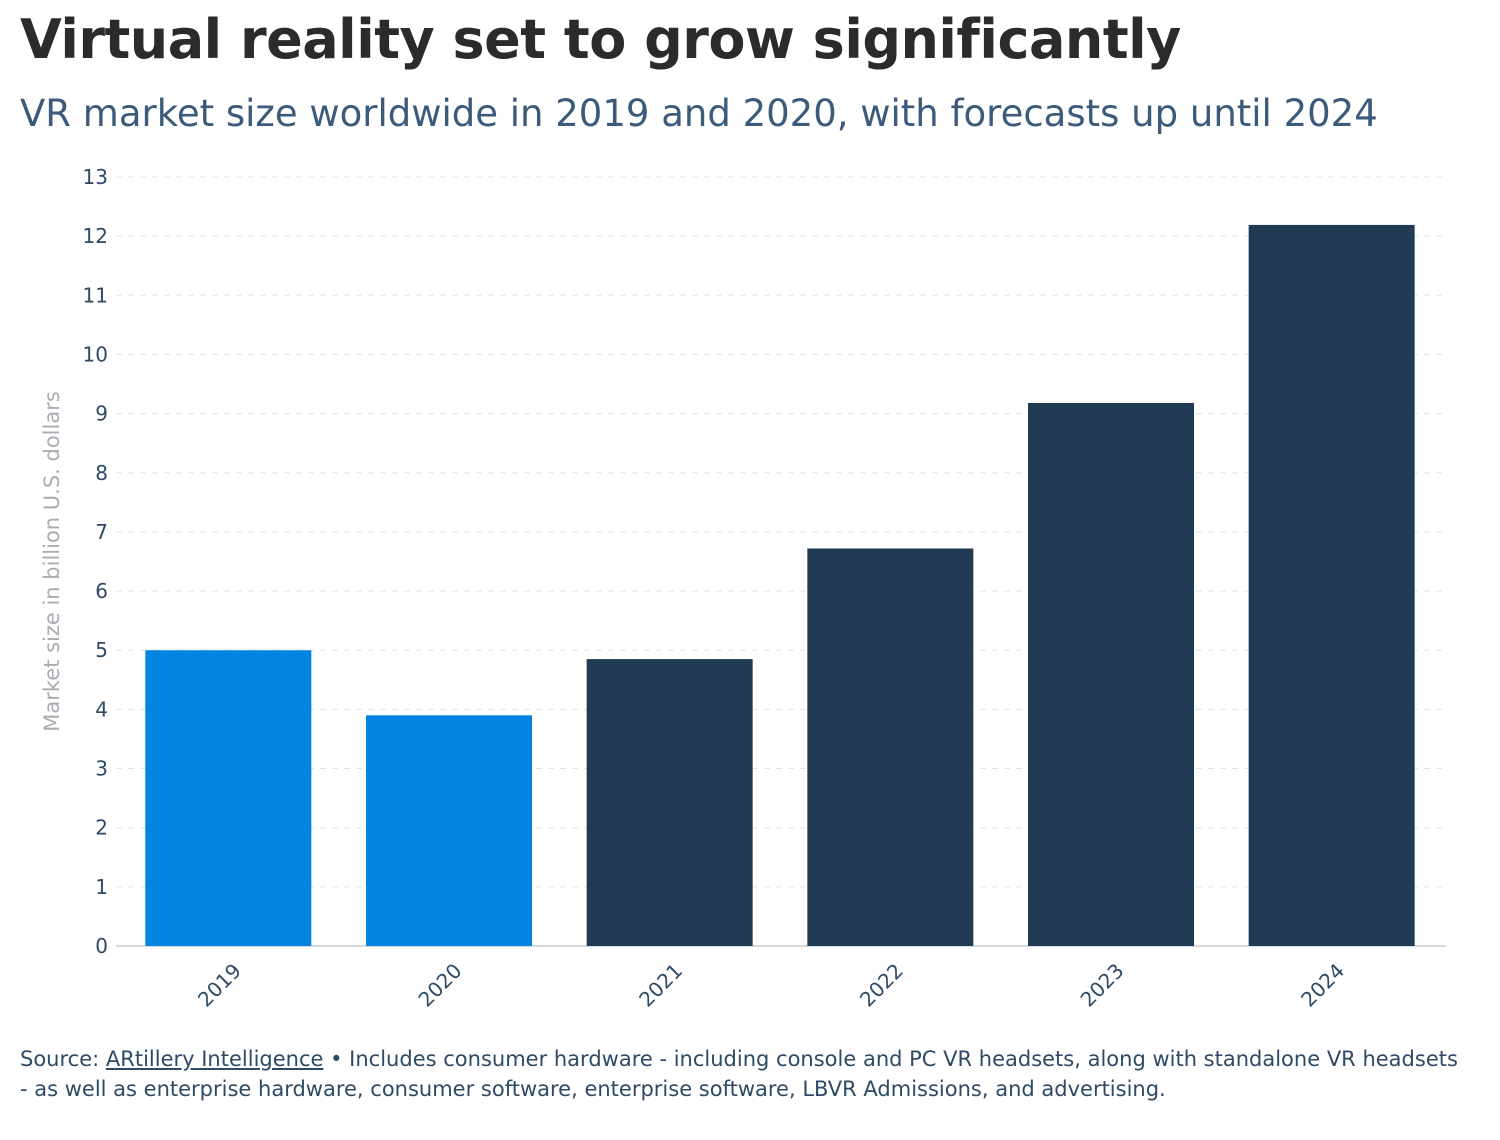  I want to click on source-prefix: Source:, so click(63, 1059).